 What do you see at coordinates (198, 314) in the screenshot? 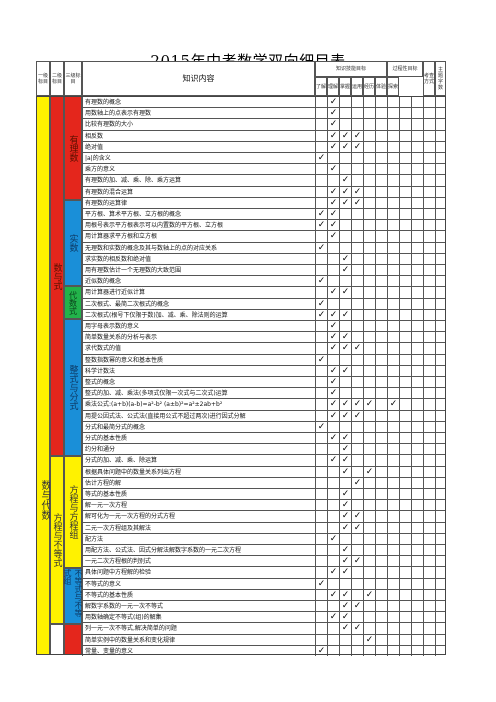
I see `row-knowledge-text: 二次根式(根号下仅限于数)加、减、乘、除法则的运算` at bounding box center [198, 314].